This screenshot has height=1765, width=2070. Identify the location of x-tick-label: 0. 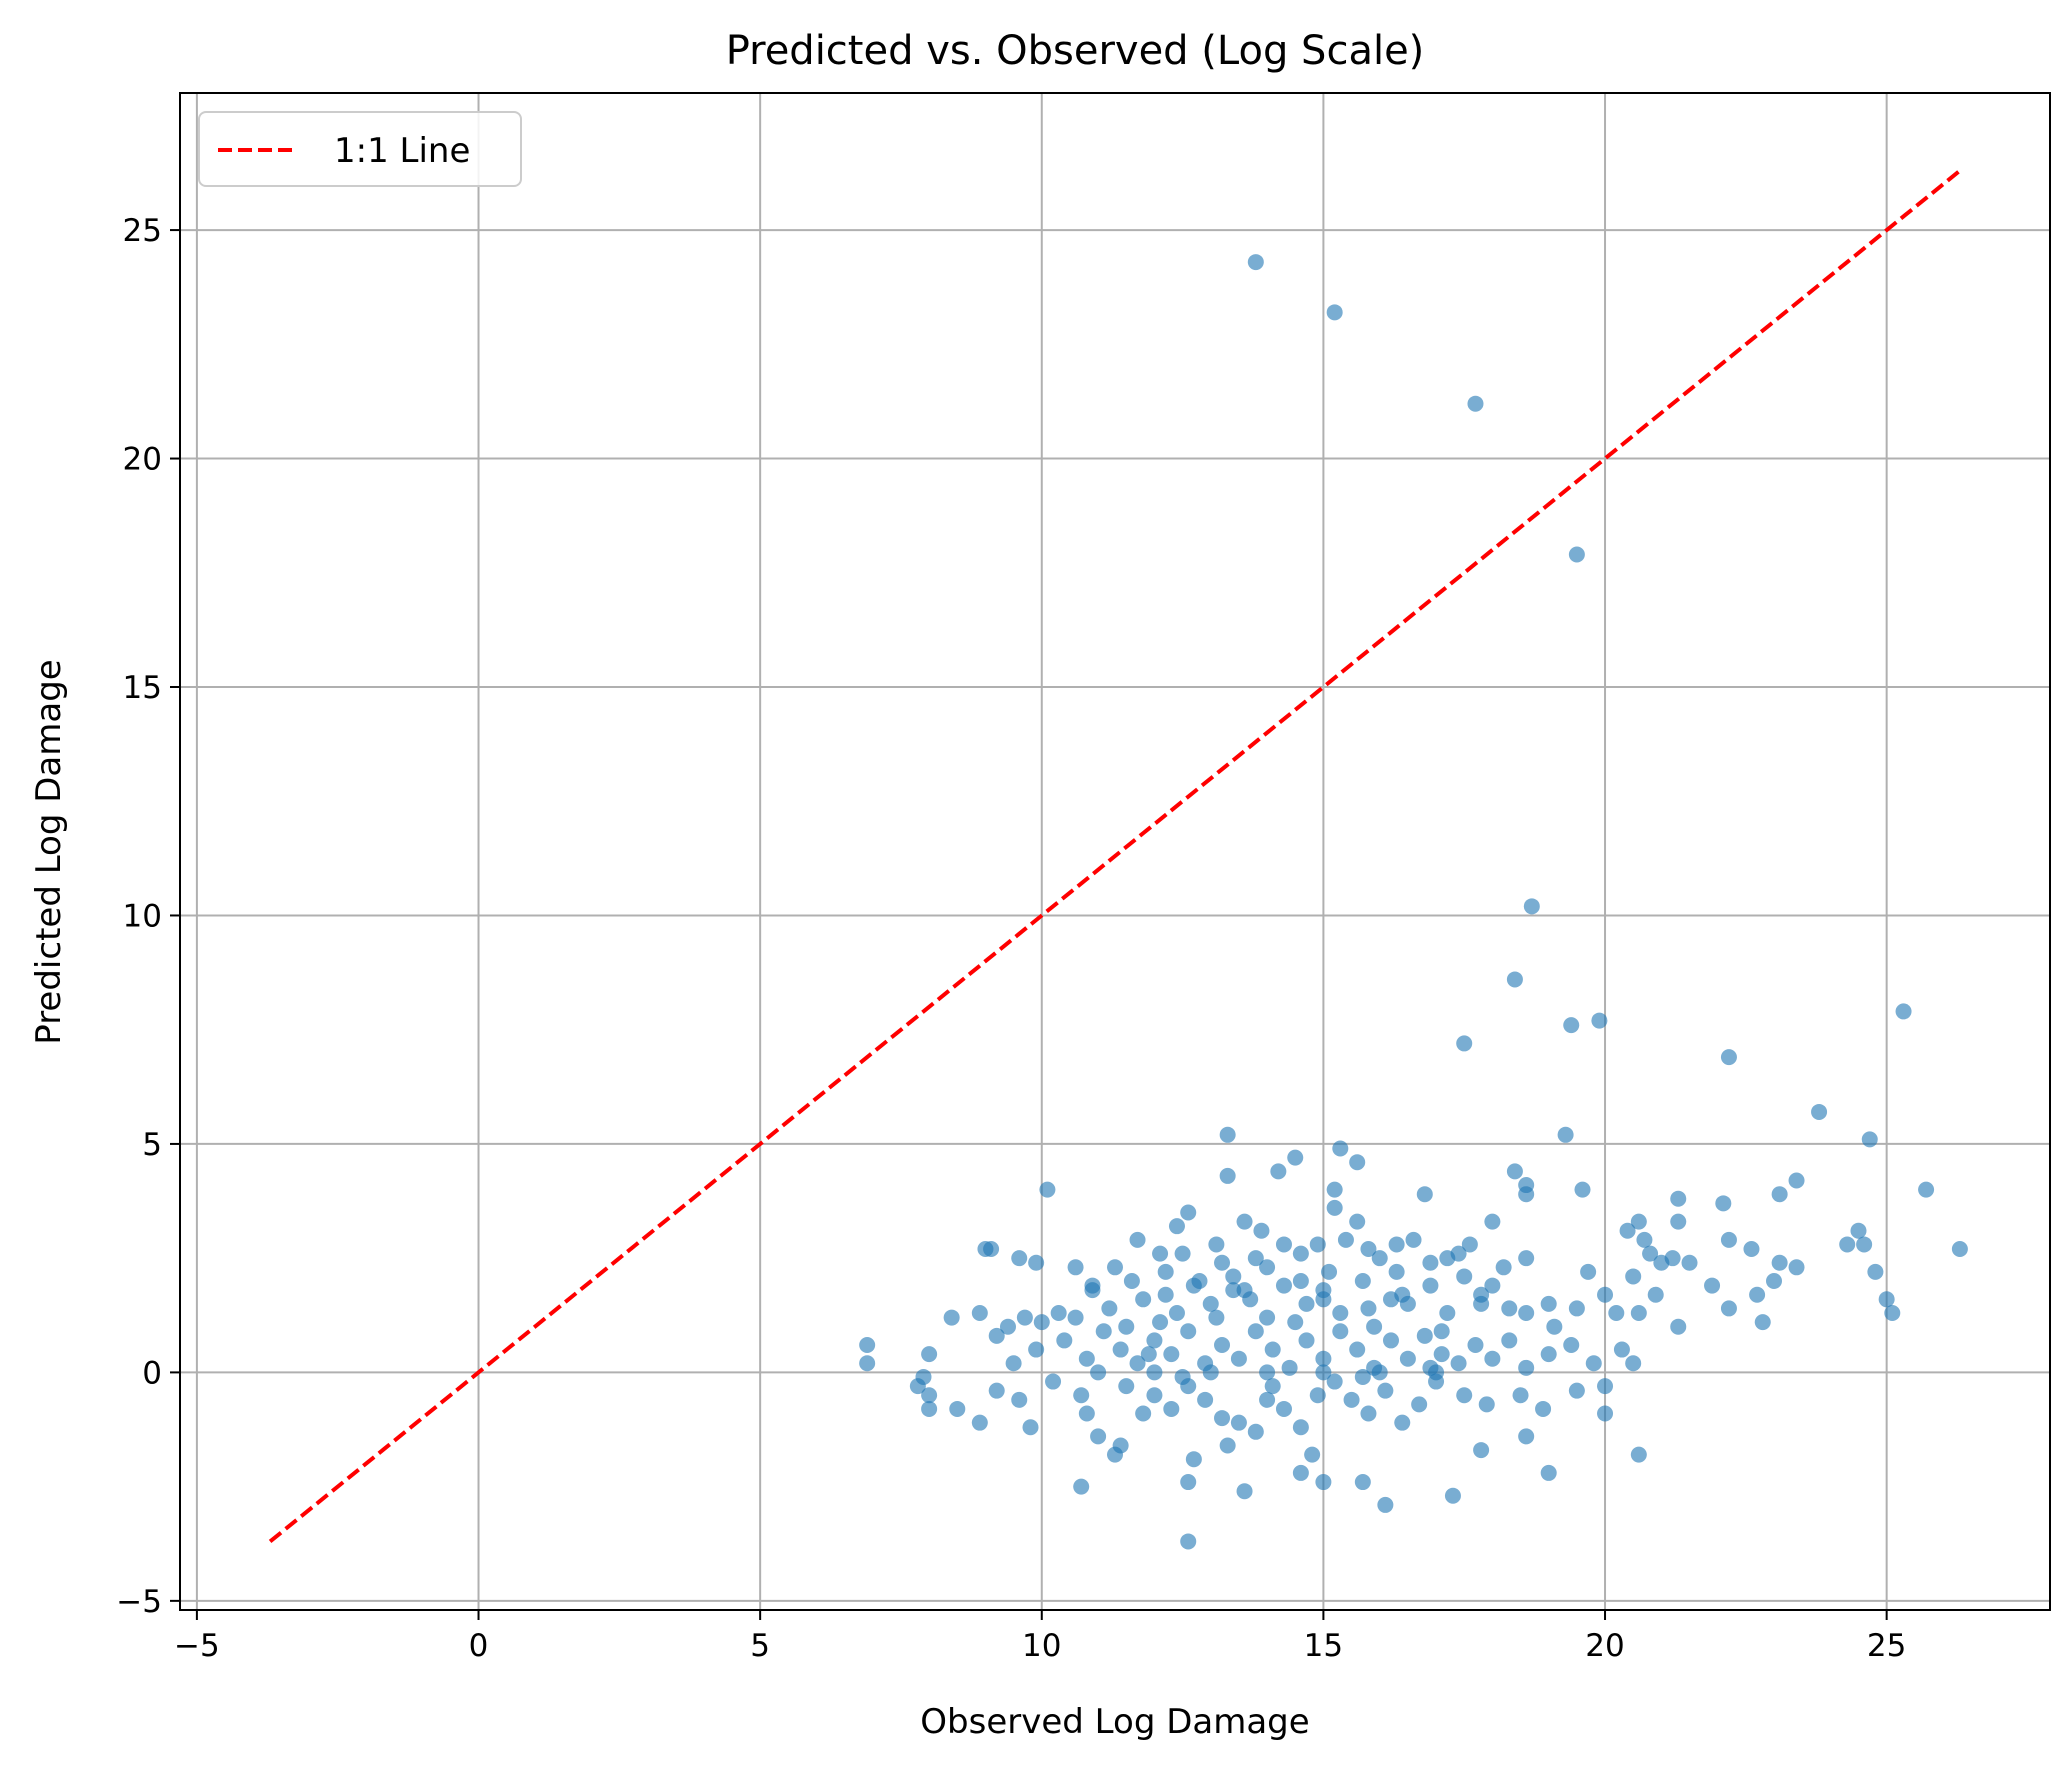
(479, 1646).